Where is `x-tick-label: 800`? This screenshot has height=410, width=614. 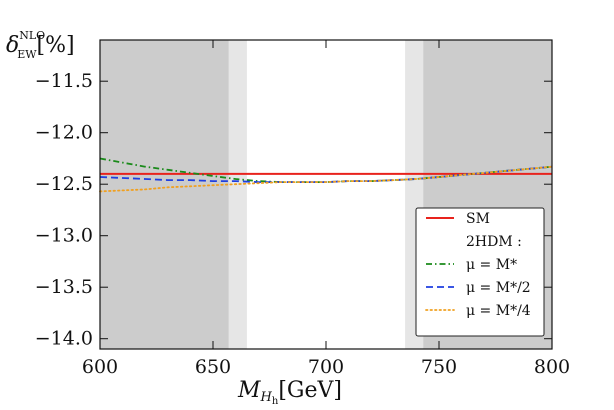
x-tick-label: 800 is located at coordinates (552, 367).